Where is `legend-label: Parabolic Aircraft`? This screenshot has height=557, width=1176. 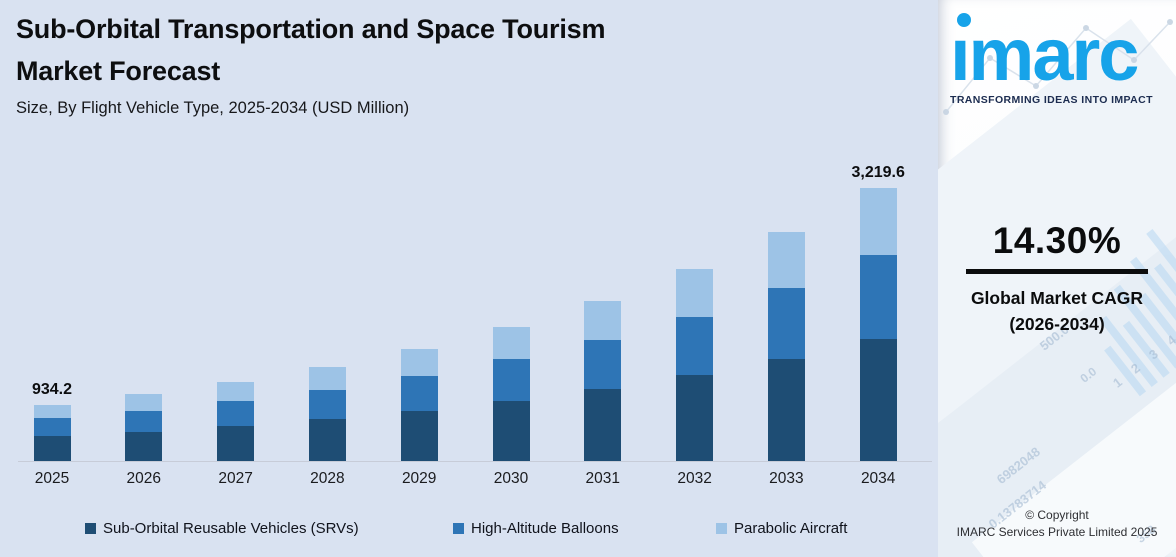 legend-label: Parabolic Aircraft is located at coordinates (791, 528).